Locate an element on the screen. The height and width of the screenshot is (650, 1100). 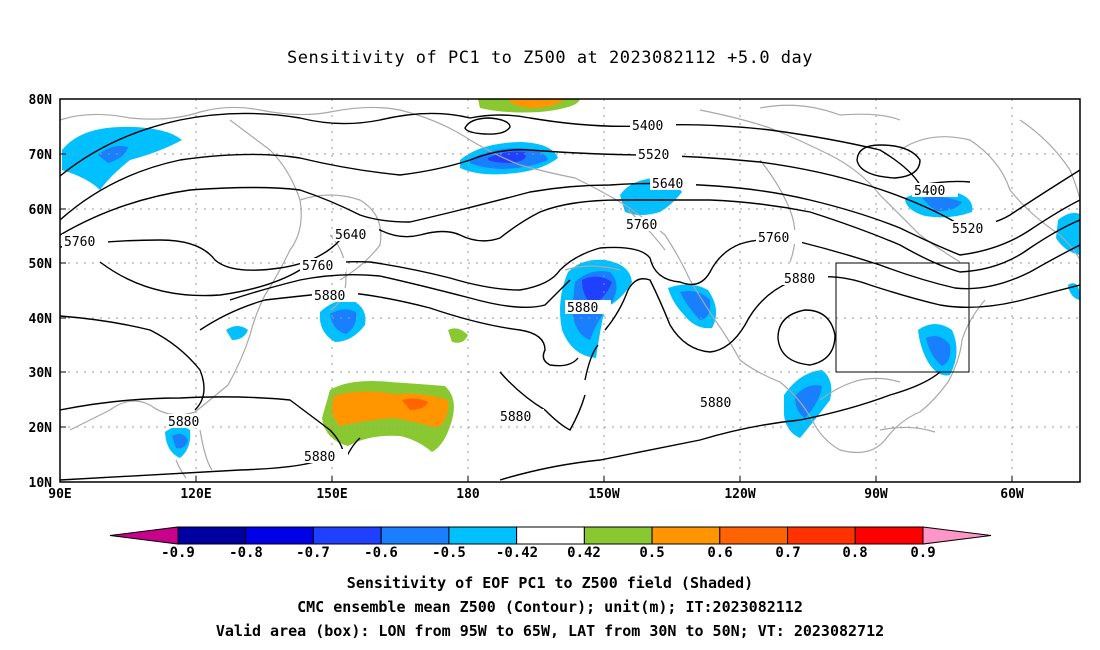
lon-label: 150E is located at coordinates (331, 494).